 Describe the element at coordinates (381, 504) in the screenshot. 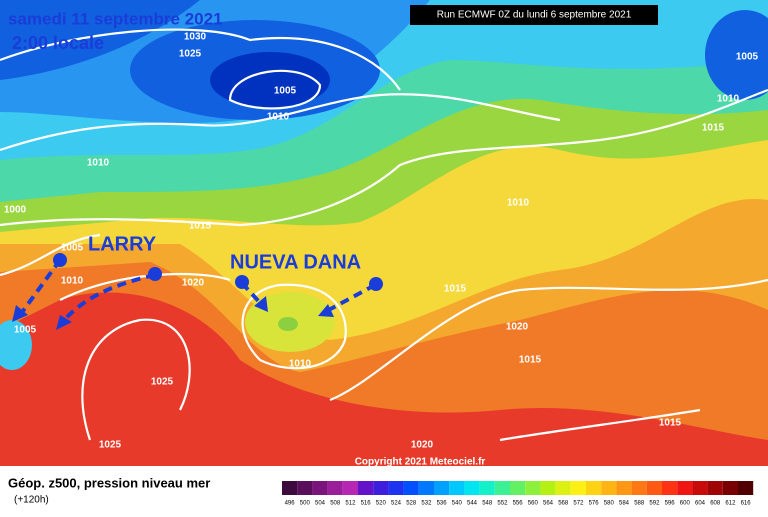

I see `scale-label: 520` at that location.